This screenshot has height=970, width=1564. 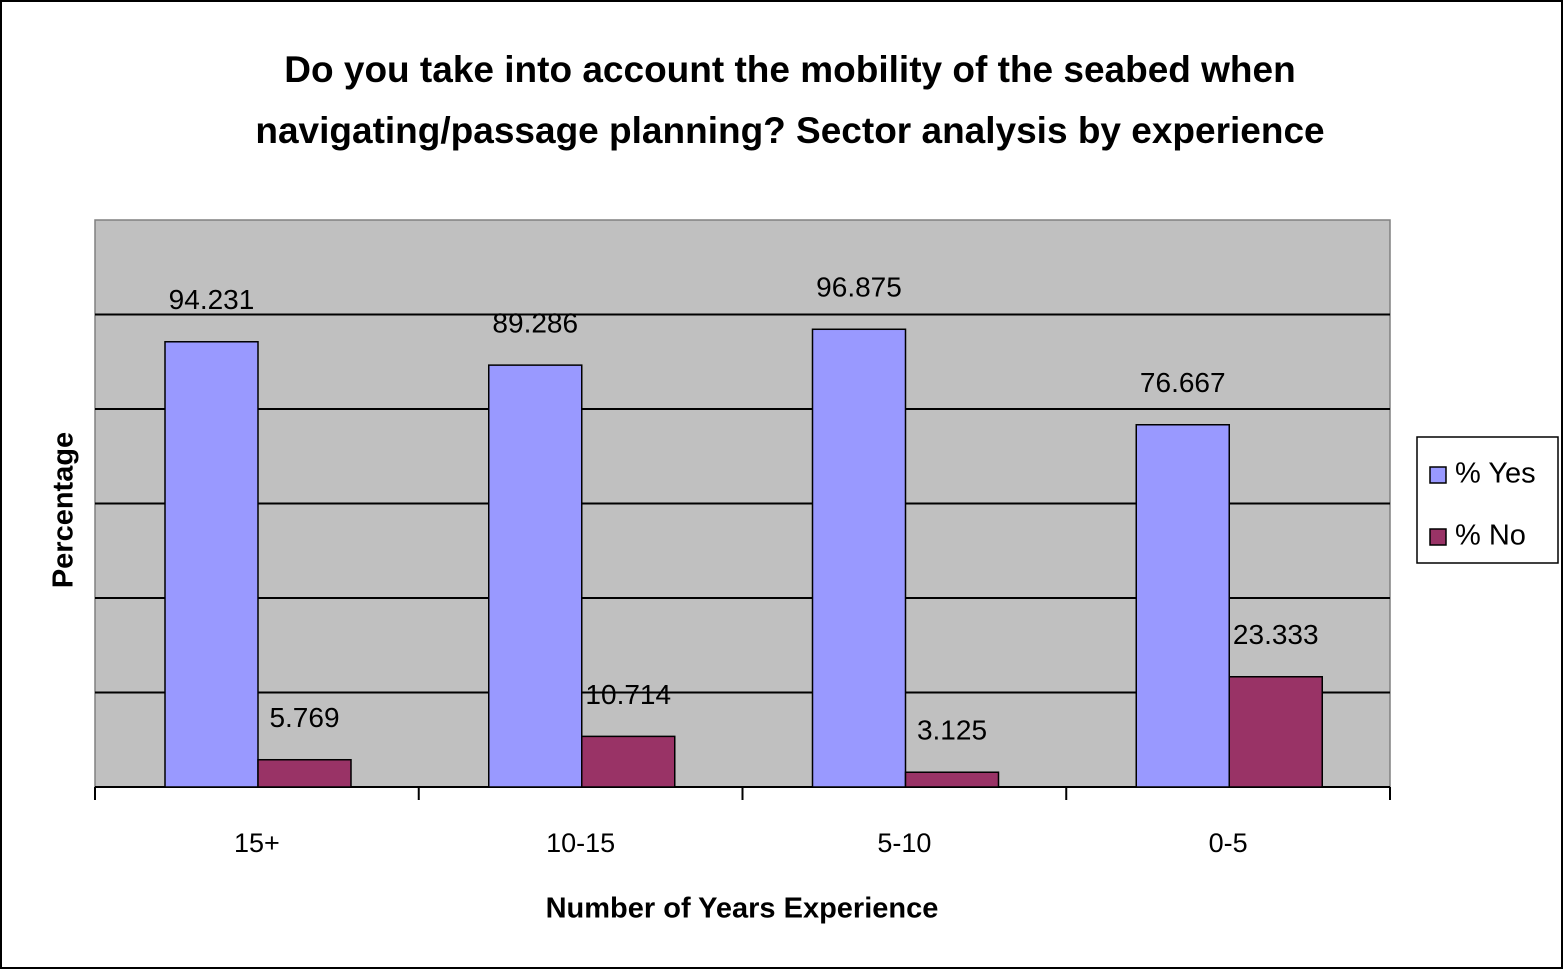 I want to click on y-axis-title: Percentage, so click(x=64, y=510).